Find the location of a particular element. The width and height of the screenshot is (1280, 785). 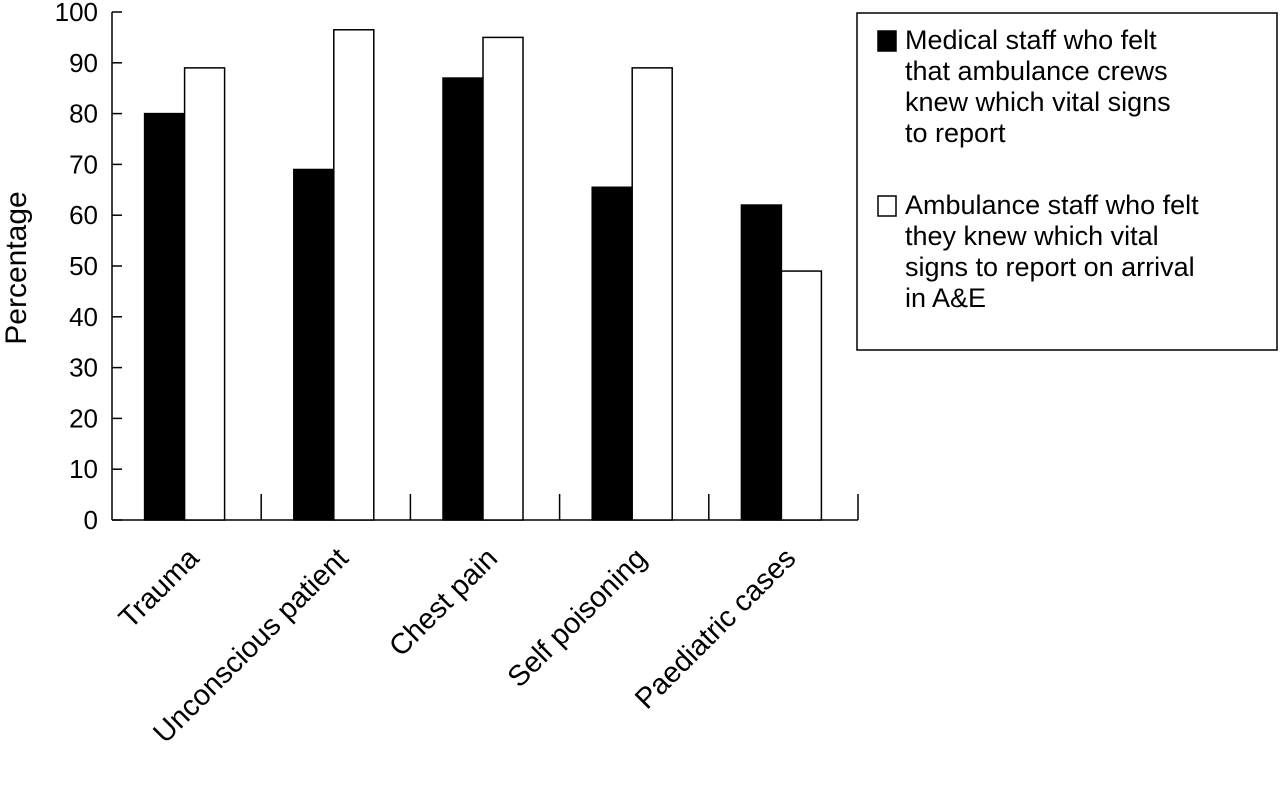

legend-entry-text: signs to report on arrival is located at coordinates (1050, 267).